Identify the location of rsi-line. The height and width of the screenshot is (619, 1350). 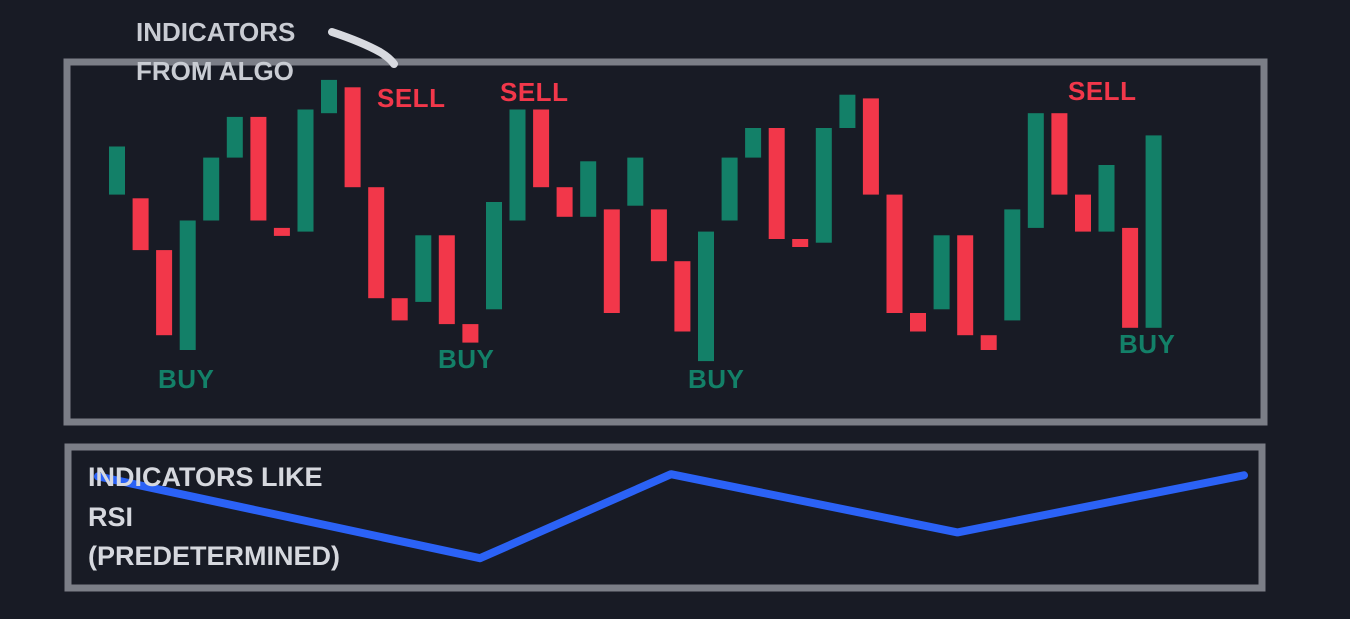
(671, 516).